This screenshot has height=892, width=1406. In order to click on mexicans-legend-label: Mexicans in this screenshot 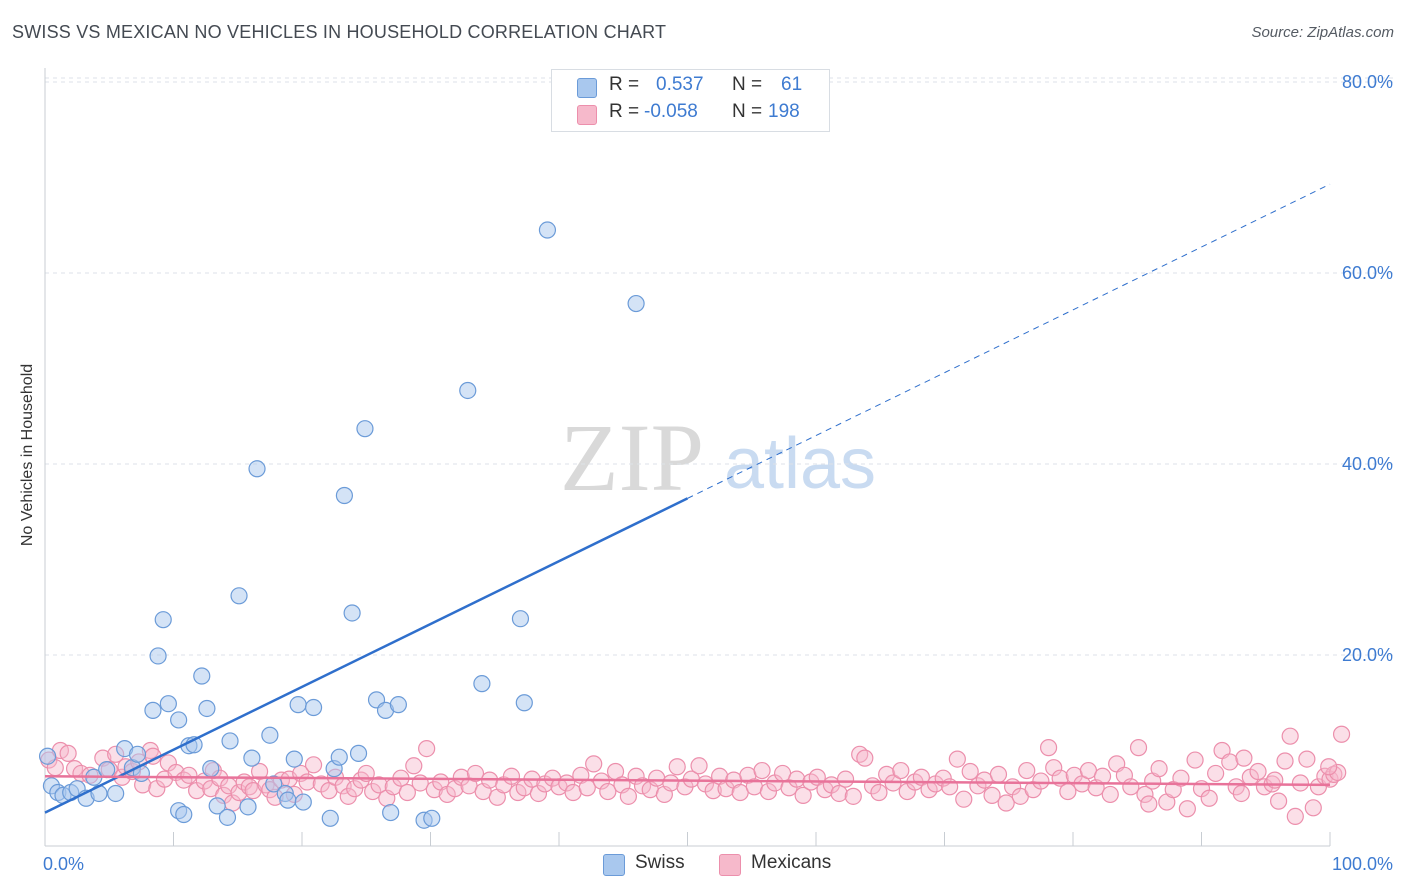, I will do `click(791, 862)`.